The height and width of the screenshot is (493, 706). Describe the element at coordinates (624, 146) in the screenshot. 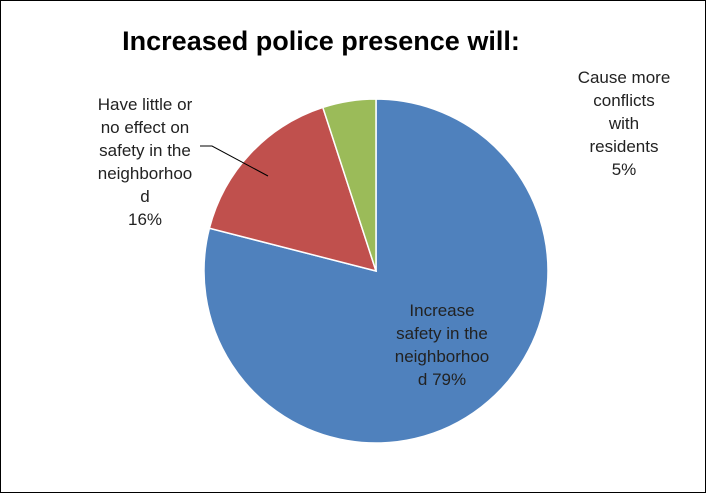

I see `slice-label-line: residents` at that location.